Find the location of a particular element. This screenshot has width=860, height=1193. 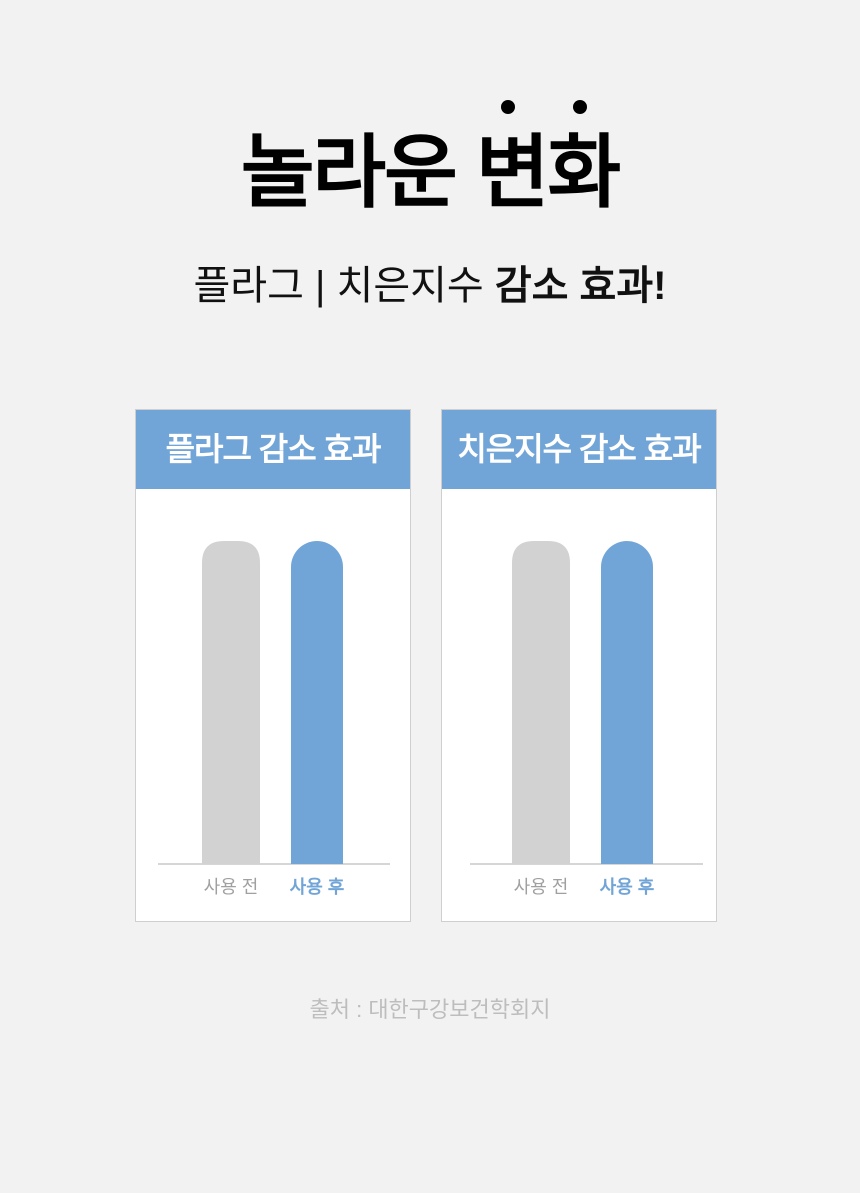

chart-card-gingival: 치은지수 감소 효과 사용 전 사용 후 is located at coordinates (579, 665).